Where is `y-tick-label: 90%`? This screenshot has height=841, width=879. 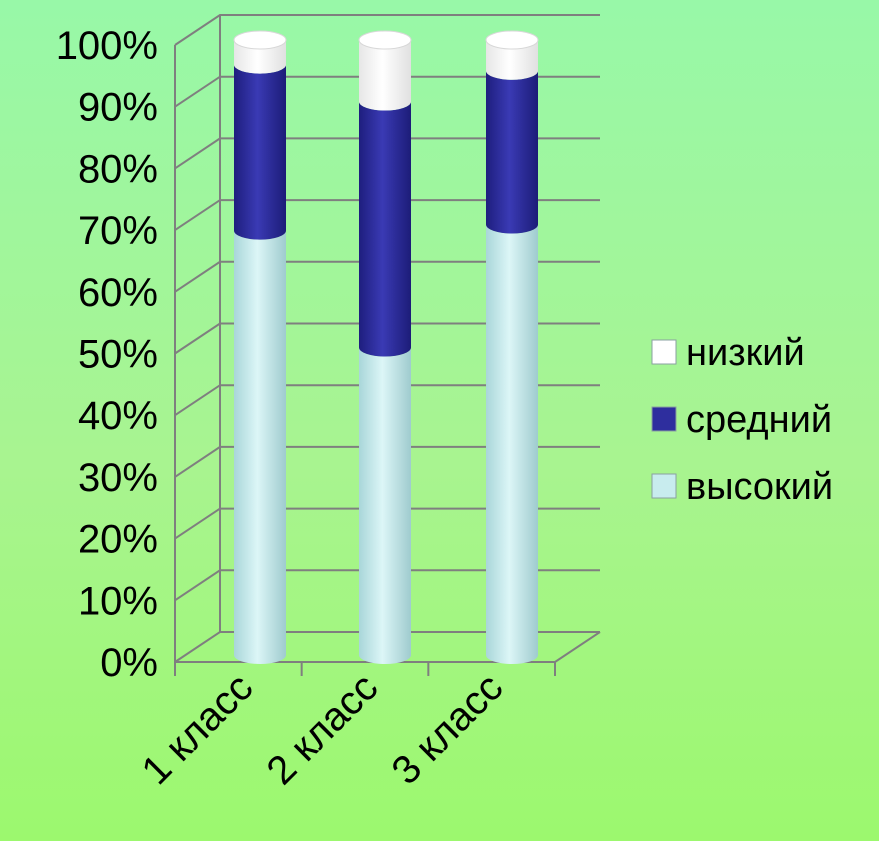
y-tick-label: 90% is located at coordinates (118, 108).